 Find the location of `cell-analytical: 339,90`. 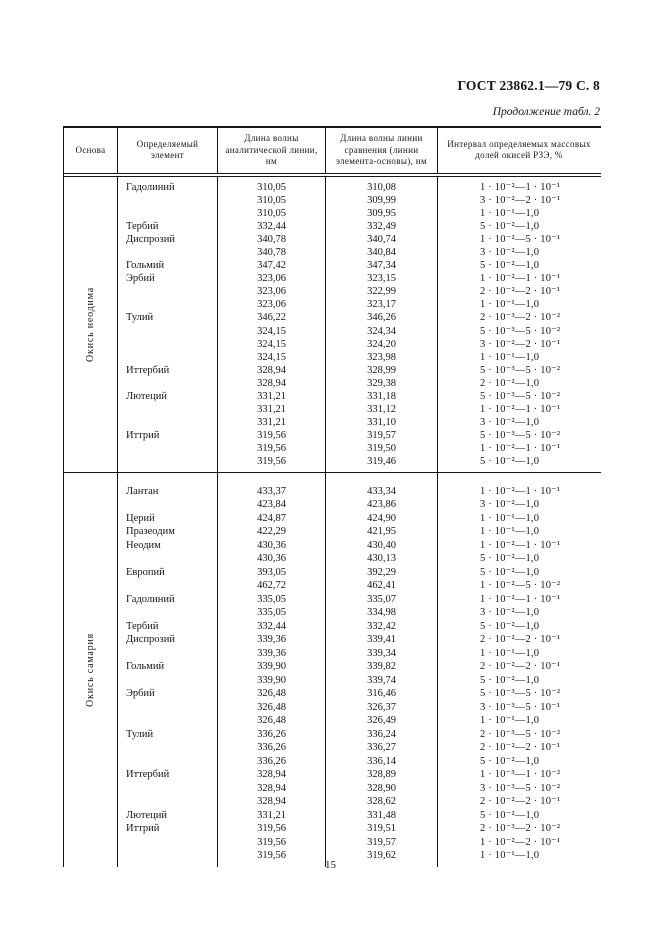

cell-analytical: 339,90 is located at coordinates (271, 667).